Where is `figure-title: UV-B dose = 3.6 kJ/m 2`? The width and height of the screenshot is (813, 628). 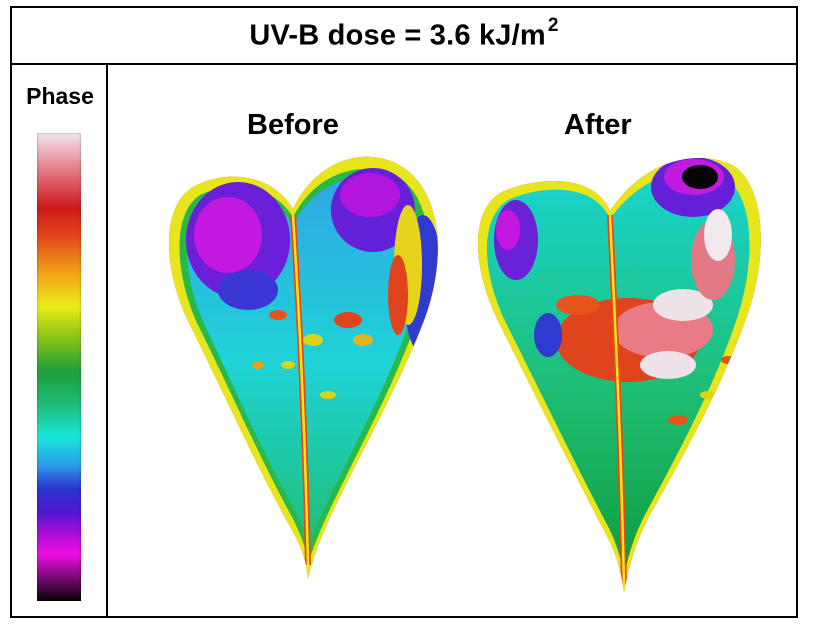 figure-title: UV-B dose = 3.6 kJ/m 2 is located at coordinates (404, 33).